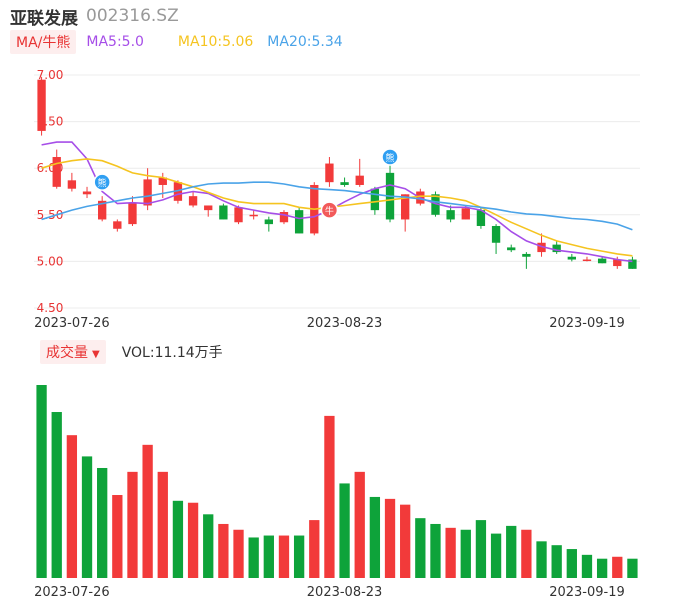 This screenshot has height=606, width=686. What do you see at coordinates (44, 18) in the screenshot?
I see `stock-name: 亚联发展` at bounding box center [44, 18].